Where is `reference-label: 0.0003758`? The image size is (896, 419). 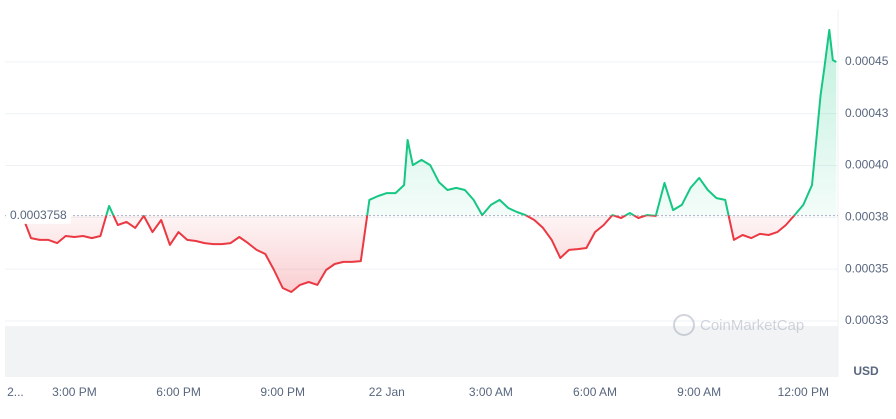
reference-label: 0.0003758 is located at coordinates (38, 215).